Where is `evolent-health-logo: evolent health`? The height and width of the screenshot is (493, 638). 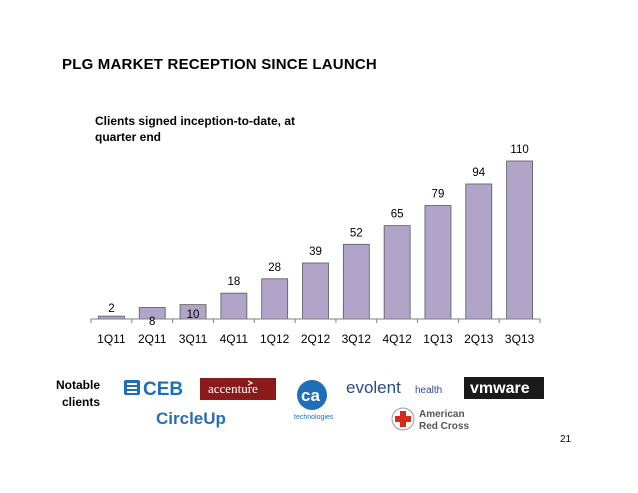
evolent-health-logo: evolent health is located at coordinates (397, 389).